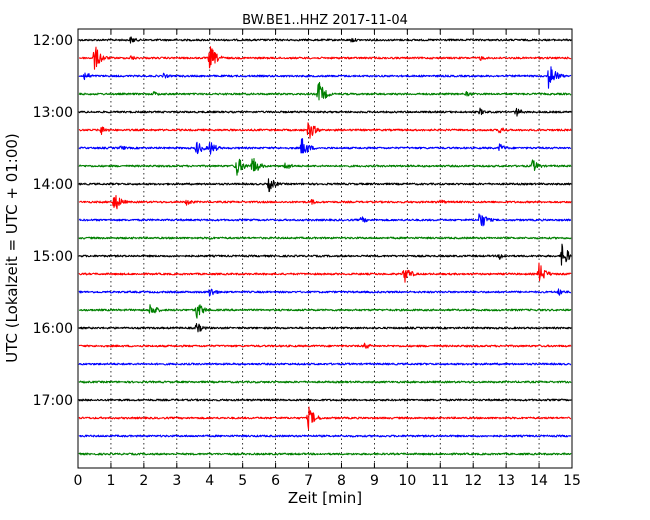  What do you see at coordinates (110, 481) in the screenshot?
I see `x-tick-label: 1` at bounding box center [110, 481].